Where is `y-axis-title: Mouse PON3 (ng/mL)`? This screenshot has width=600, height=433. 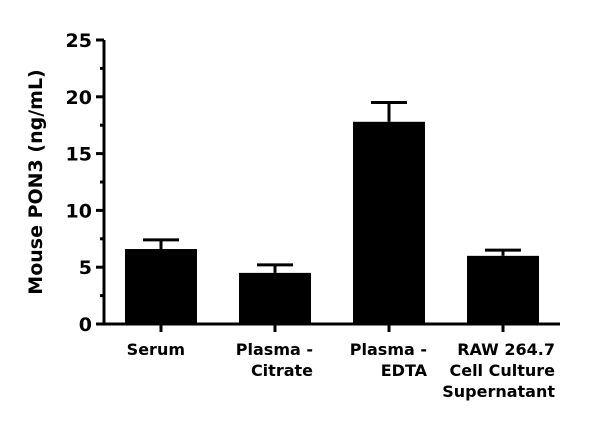
y-axis-title: Mouse PON3 (ng/mL) is located at coordinates (36, 181).